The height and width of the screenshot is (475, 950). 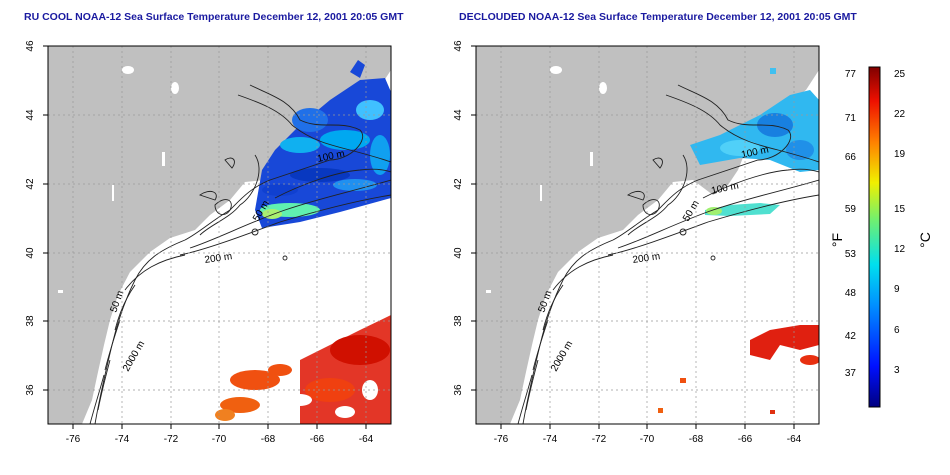 I want to click on left-lon-tick-labels: -76 -74 -72 -70 -68 -66 -64, so click(x=220, y=439).